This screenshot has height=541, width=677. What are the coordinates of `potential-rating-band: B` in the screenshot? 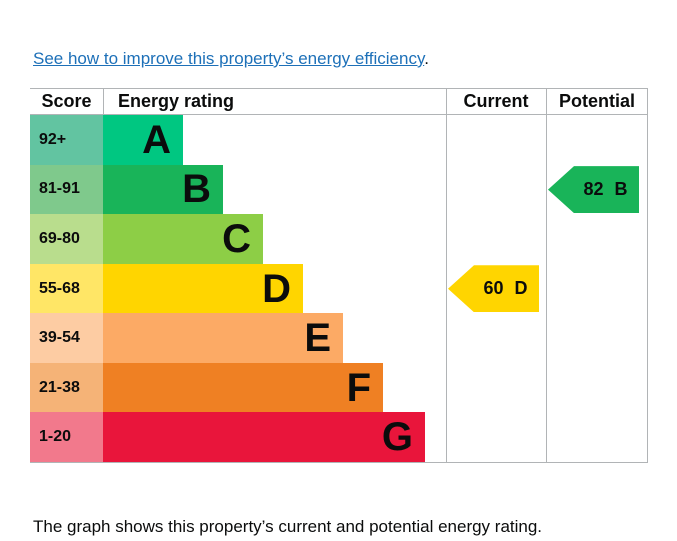 It's located at (621, 189).